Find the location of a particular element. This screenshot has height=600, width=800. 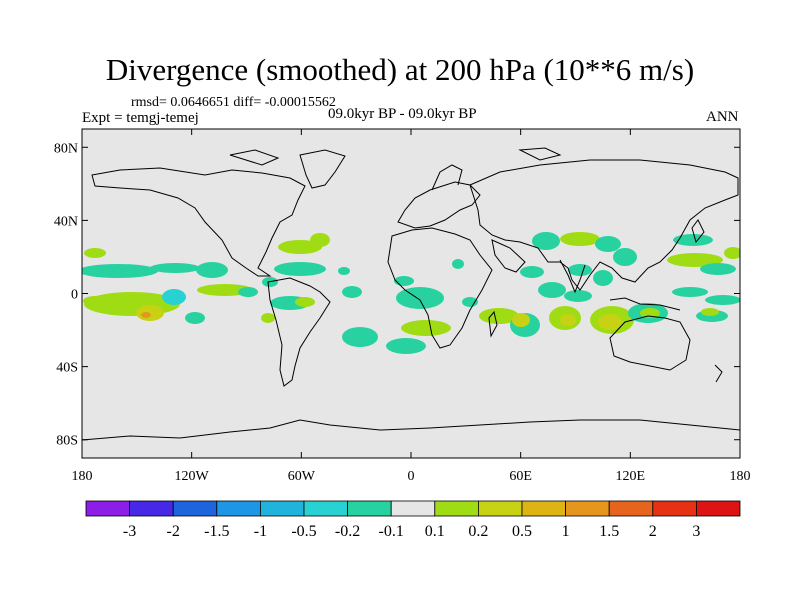

colorbar: -3 -2 -1.5 -1 -0.5 -0.2 -0.1 0.1 0.2 0.5 1 1.5 2 3 is located at coordinates (413, 520).